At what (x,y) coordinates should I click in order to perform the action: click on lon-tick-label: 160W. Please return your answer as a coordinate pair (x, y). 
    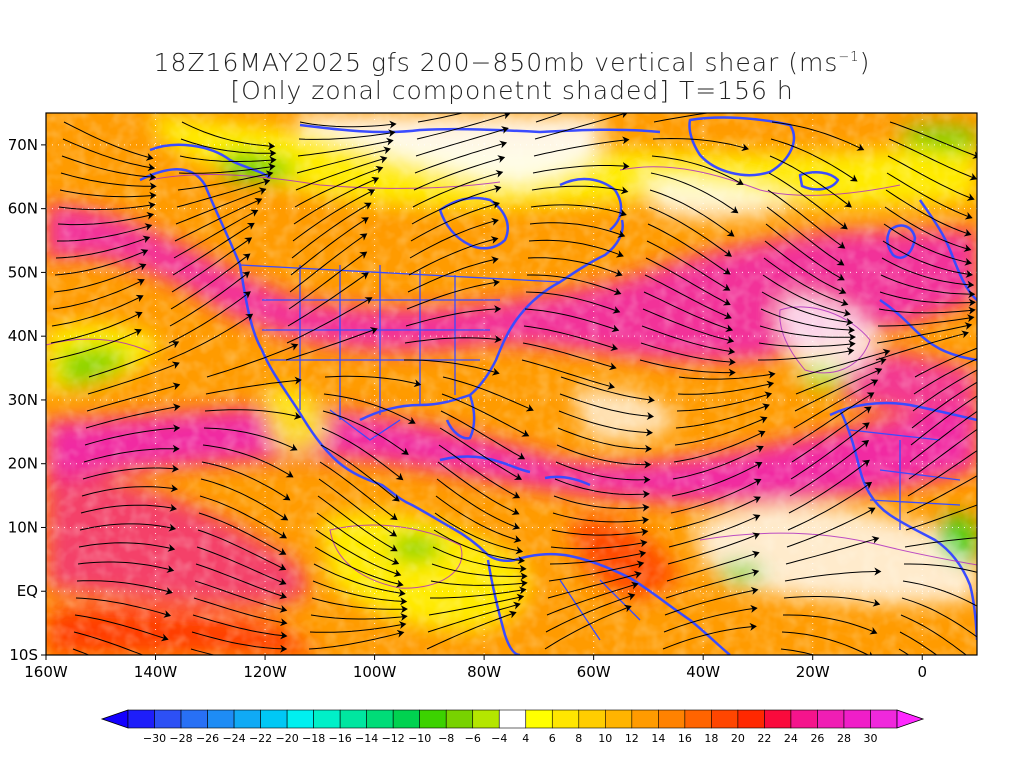
    Looking at the image, I should click on (46, 672).